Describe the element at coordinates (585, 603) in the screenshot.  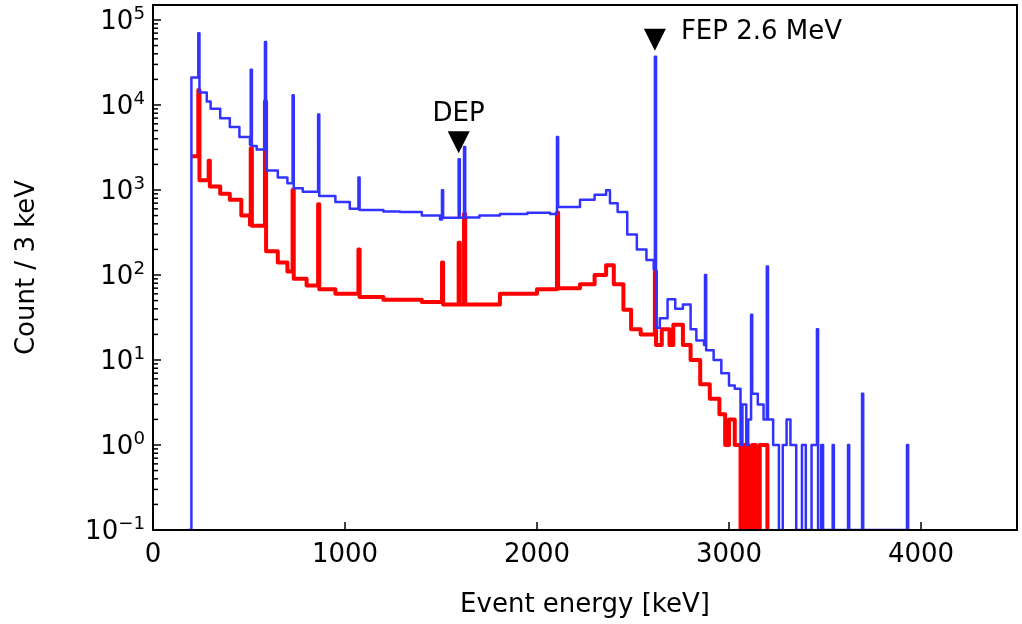
I see `x-axis-title: Event energy [keV]` at that location.